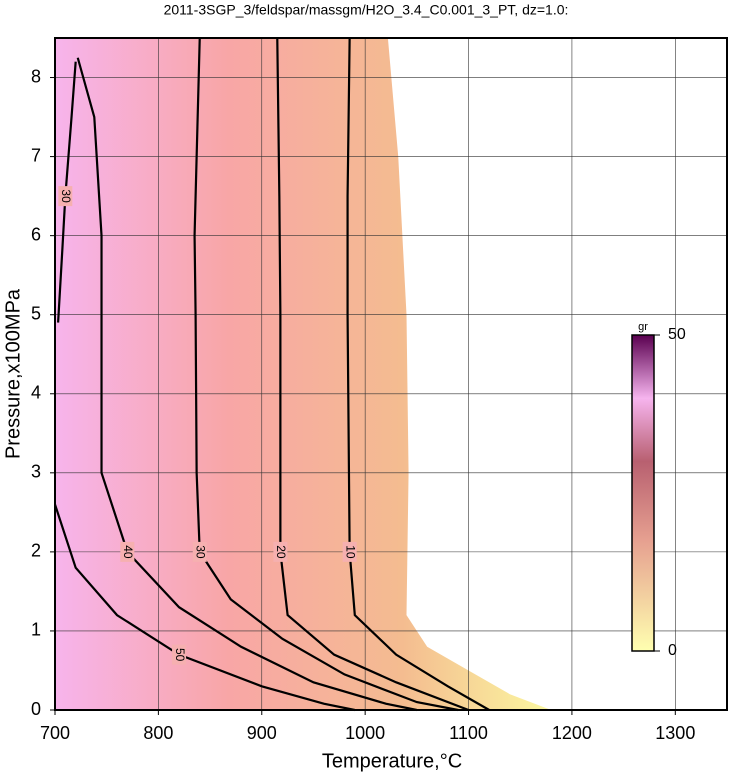 The width and height of the screenshot is (734, 781). Describe the element at coordinates (677, 334) in the screenshot. I see `colorbar-tick-label: 50` at that location.